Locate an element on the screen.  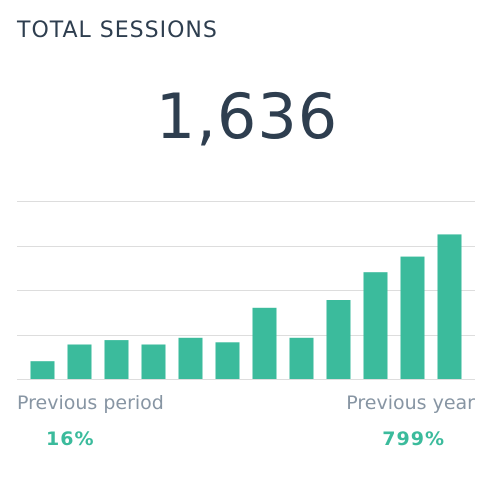
previous-year-label: Previous year is located at coordinates (410, 403).